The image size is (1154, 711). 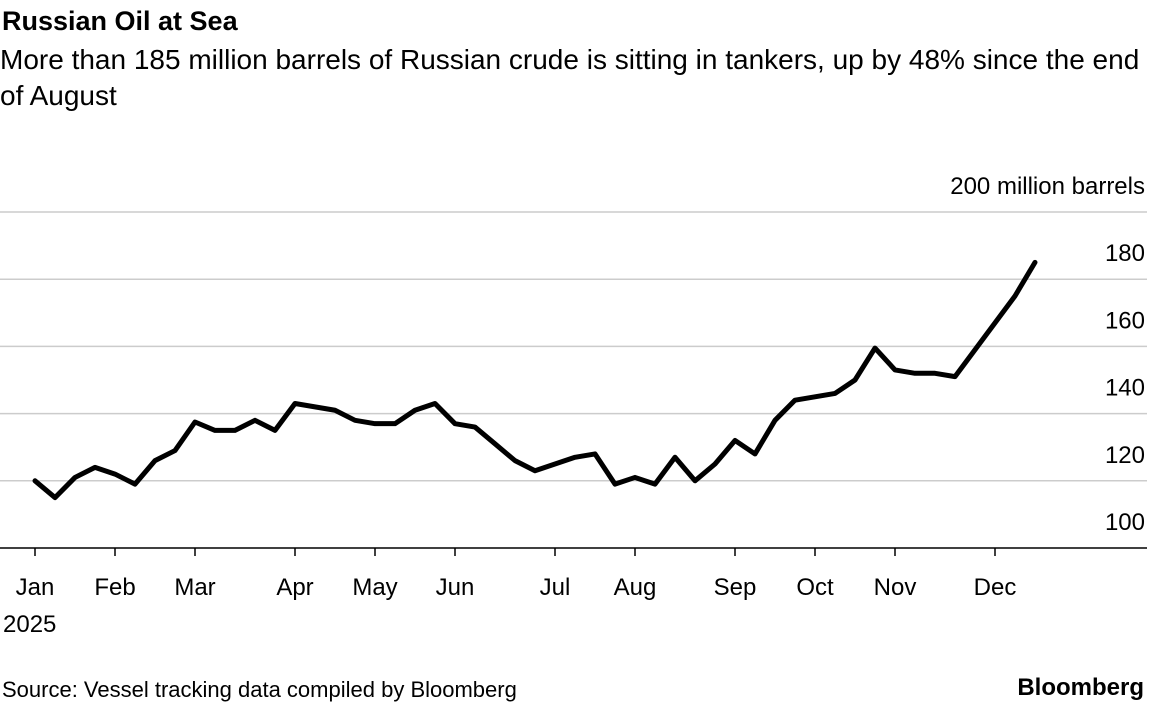 I want to click on x-tick-label: Feb, so click(x=114, y=587).